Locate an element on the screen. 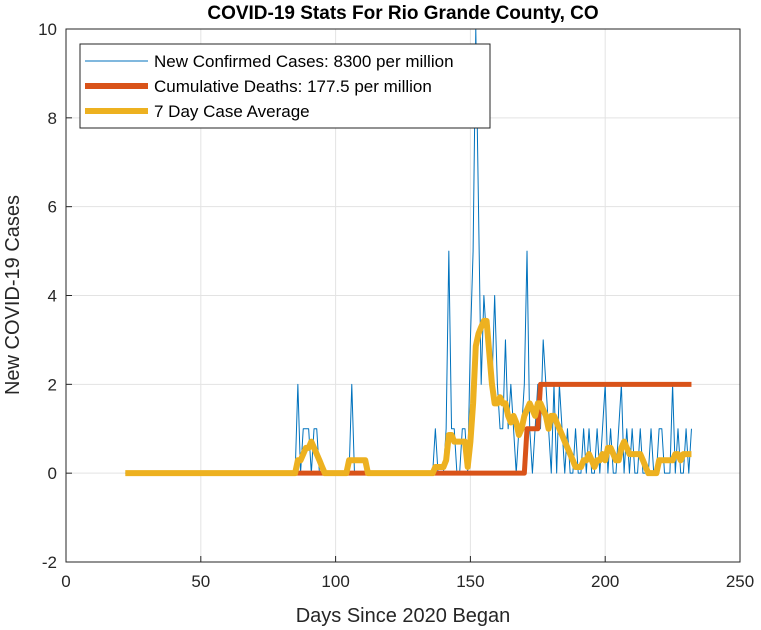 The height and width of the screenshot is (630, 761). x-tick-label: 150 is located at coordinates (470, 581).